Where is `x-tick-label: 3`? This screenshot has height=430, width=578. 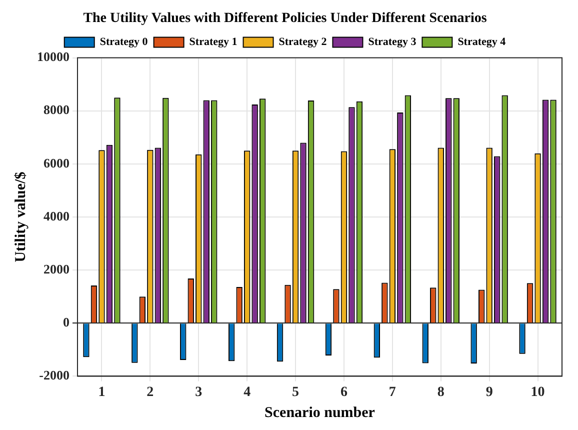 x-tick-label: 3 is located at coordinates (198, 392).